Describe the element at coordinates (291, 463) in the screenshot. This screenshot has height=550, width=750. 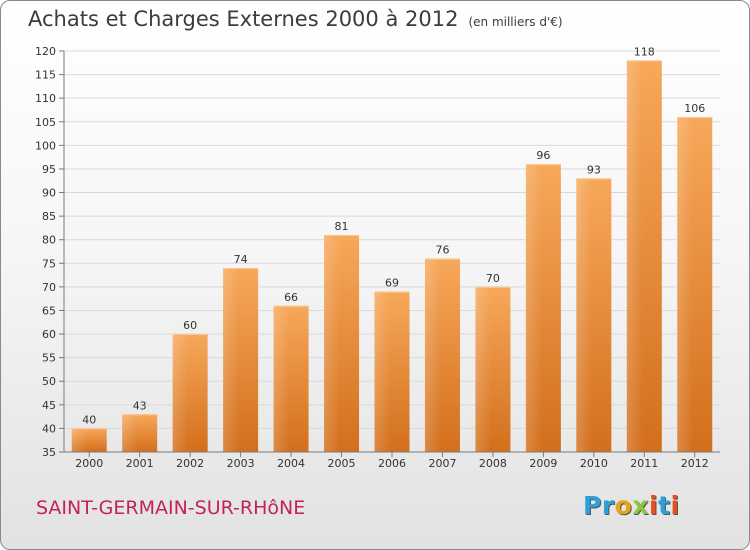
I see `x-tick-label: 2004` at that location.